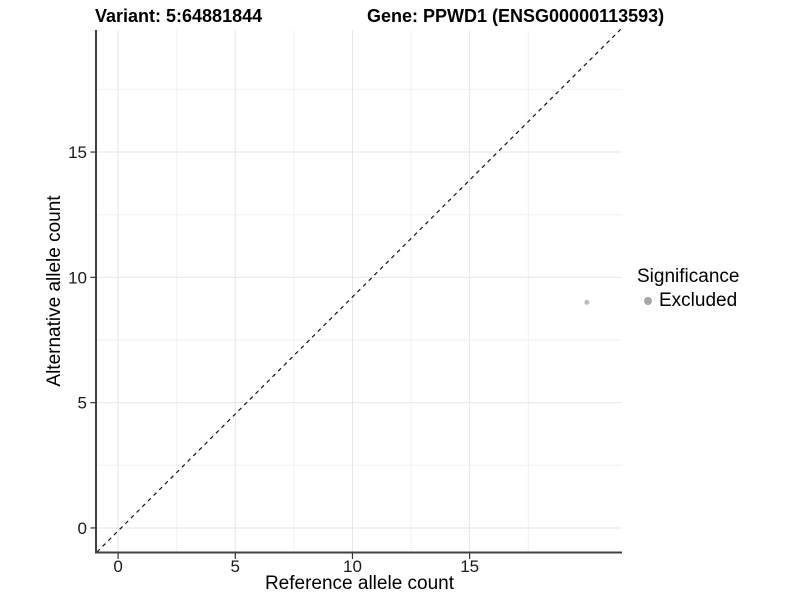 The height and width of the screenshot is (600, 800). Describe the element at coordinates (82, 403) in the screenshot. I see `y-tick-label: 5` at that location.